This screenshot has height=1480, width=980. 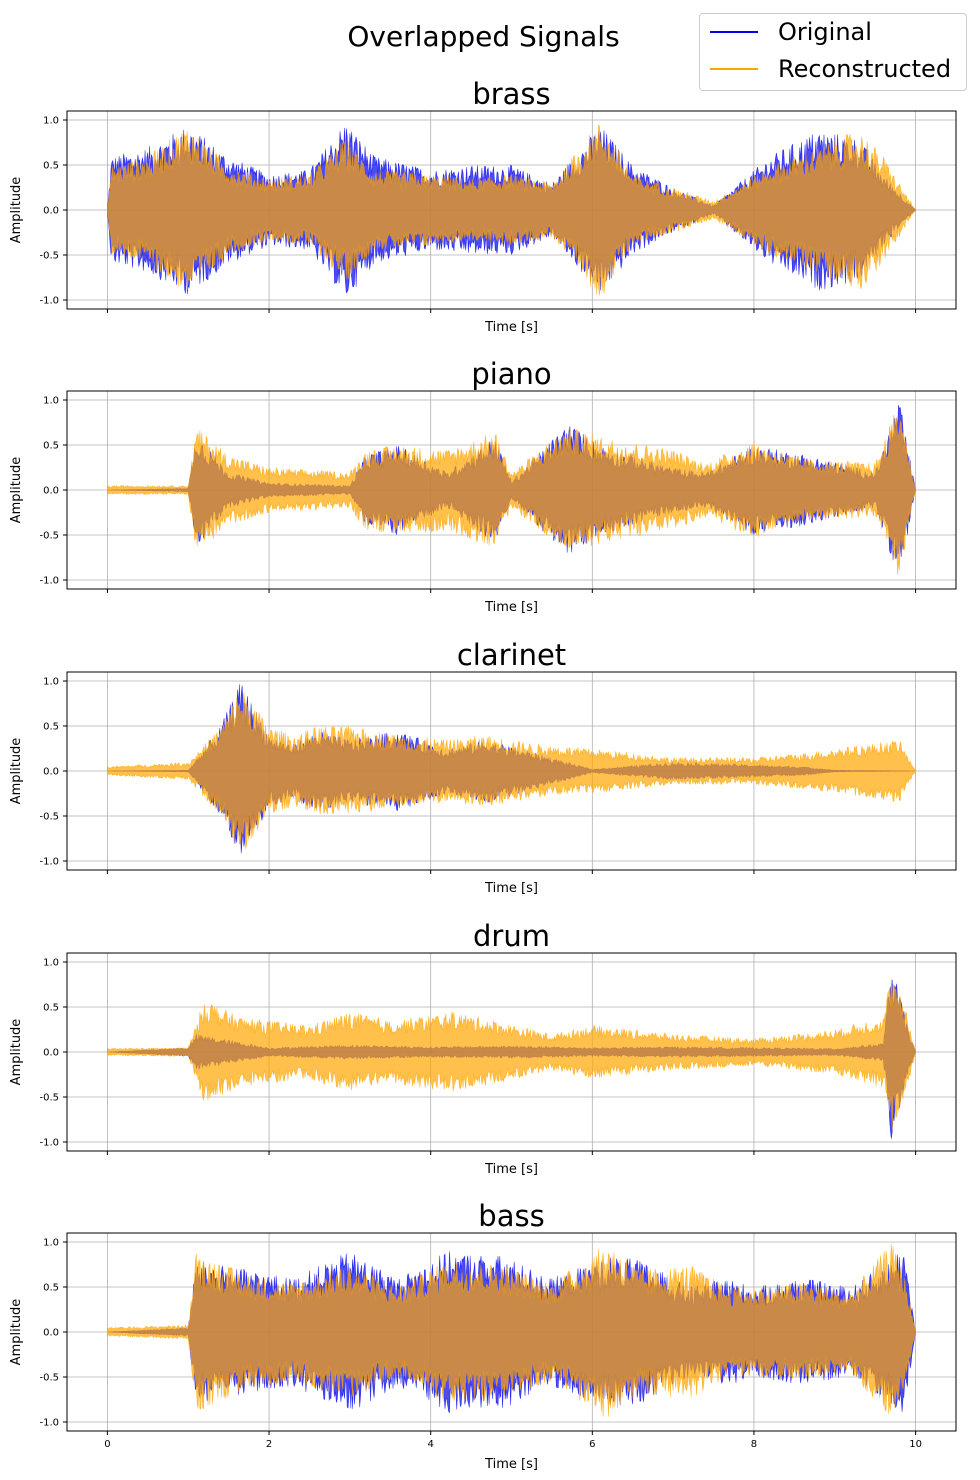 What do you see at coordinates (511, 210) in the screenshot?
I see `series-reconstructed-brass` at bounding box center [511, 210].